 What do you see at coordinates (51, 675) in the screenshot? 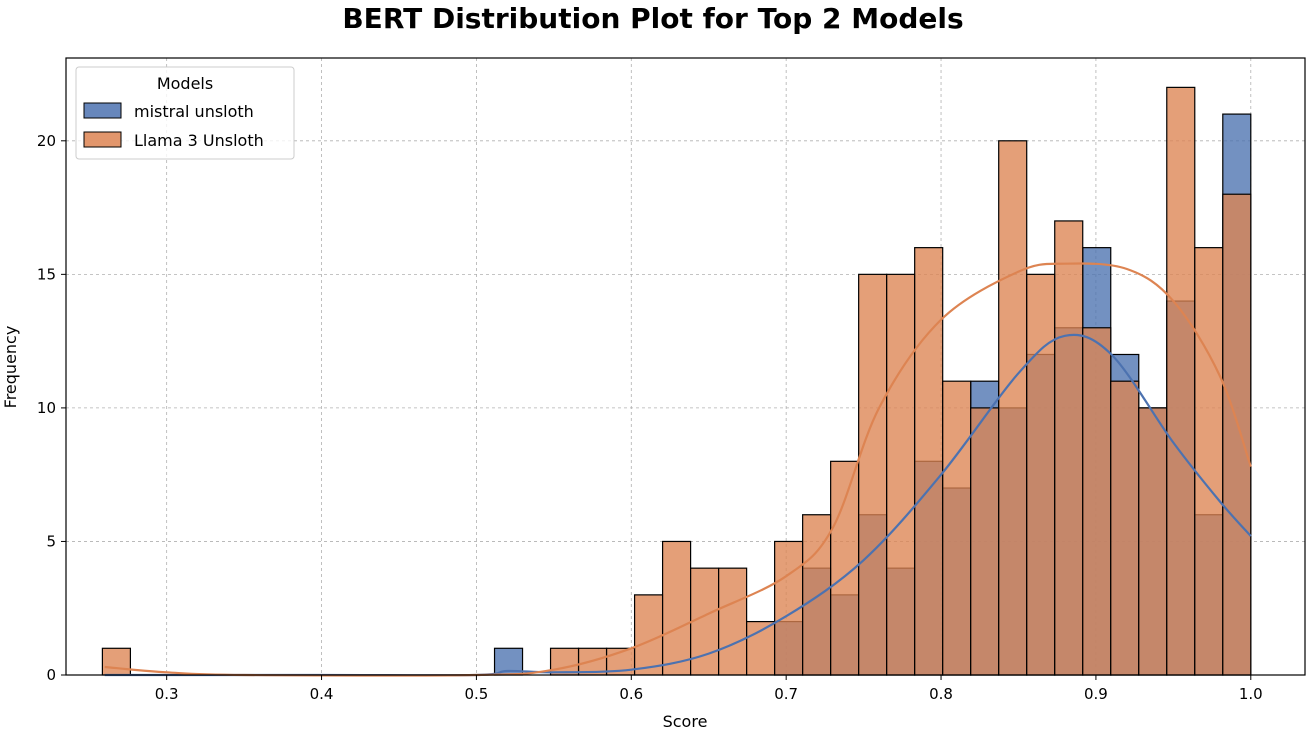
I see `y-tick-label: 0` at bounding box center [51, 675].